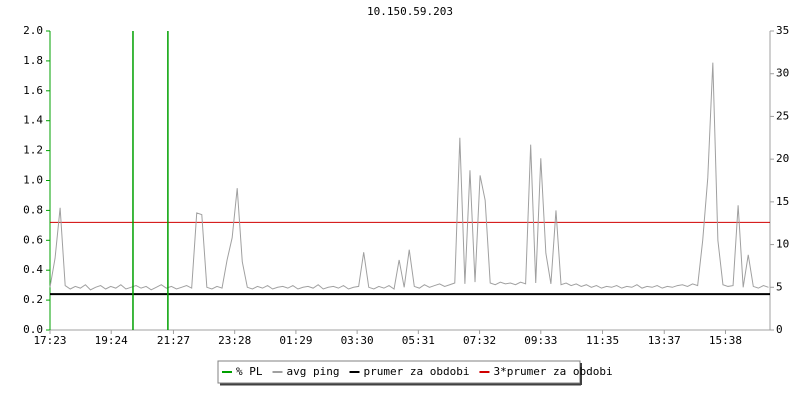  Describe the element at coordinates (479, 340) in the screenshot. I see `x-tick-label: 07:32` at that location.